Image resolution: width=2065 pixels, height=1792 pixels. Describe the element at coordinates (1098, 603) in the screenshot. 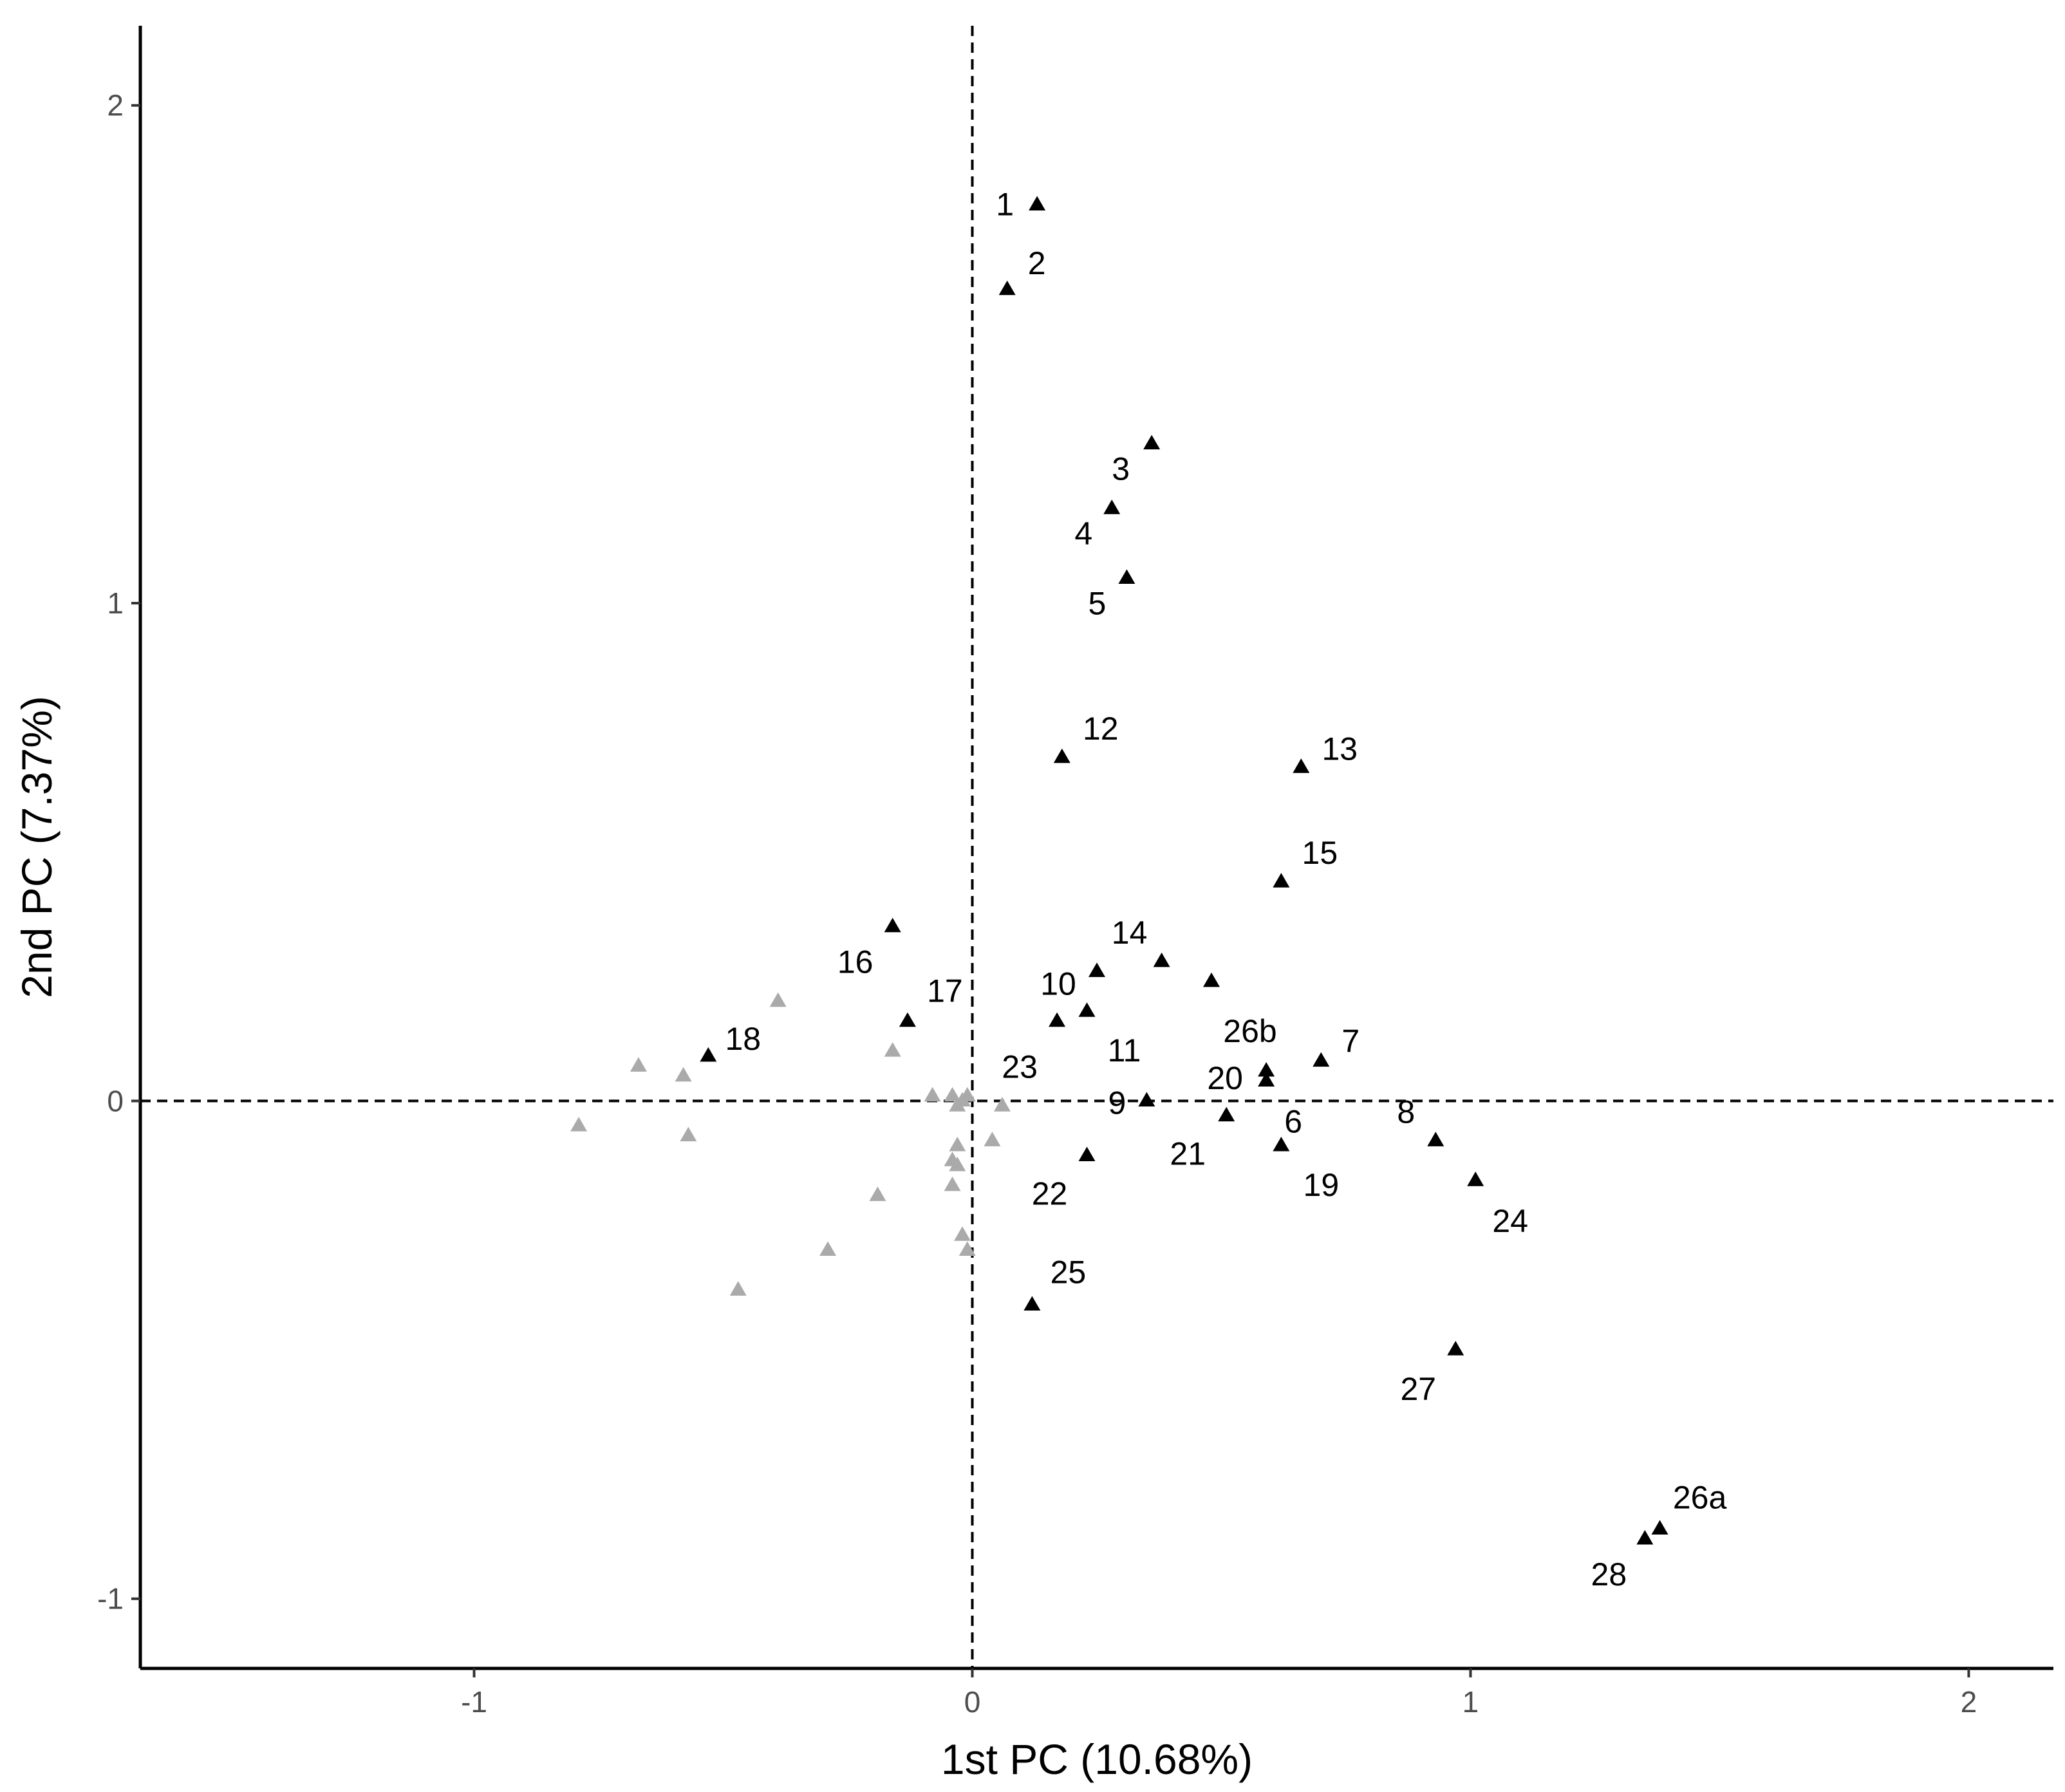

I see `point-label-5: 5` at that location.